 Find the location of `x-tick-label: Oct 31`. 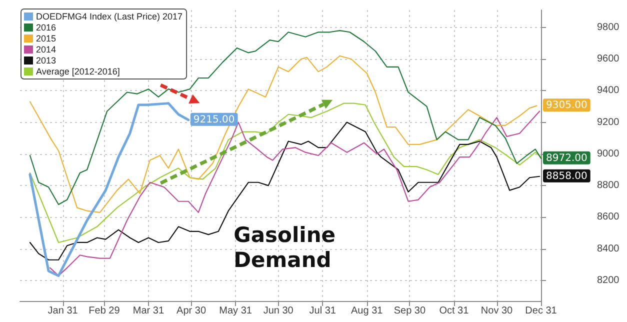

x-tick-label: Oct 31 is located at coordinates (454, 311).